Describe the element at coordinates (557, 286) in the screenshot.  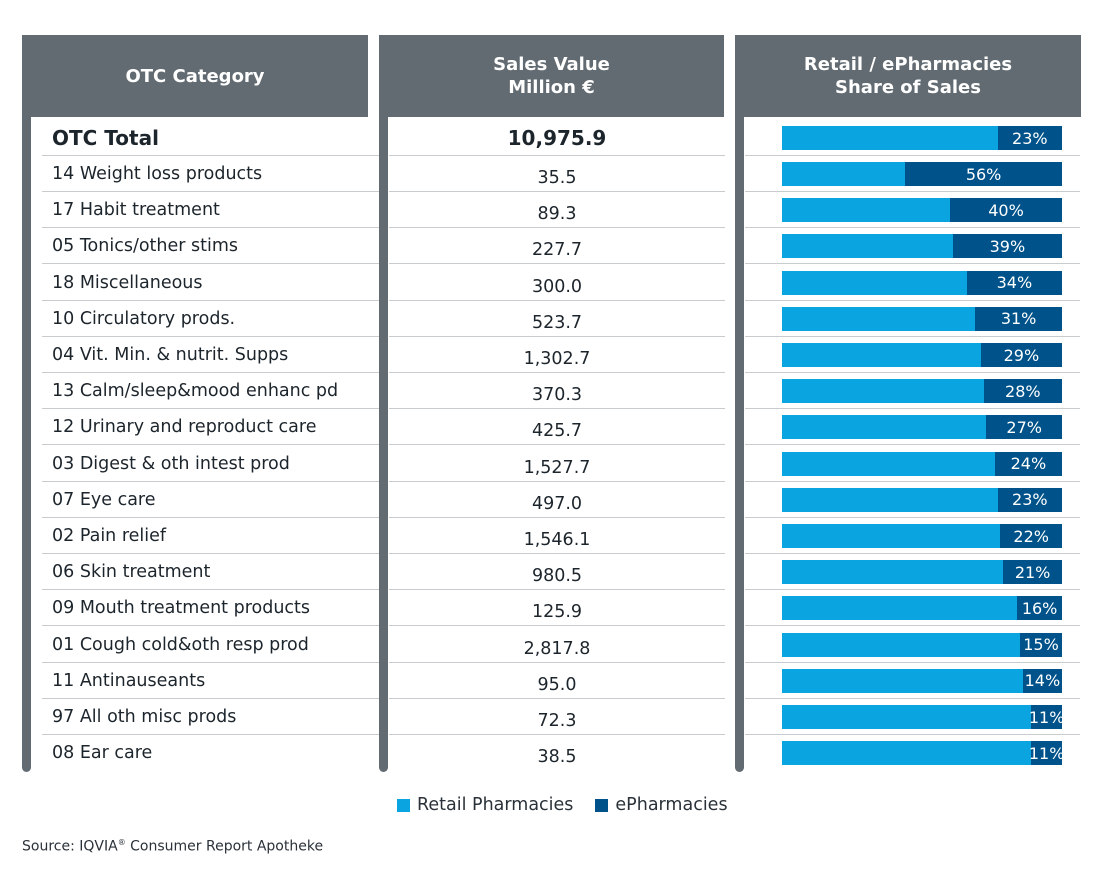
I see `row-sales-value: 300.0` at that location.